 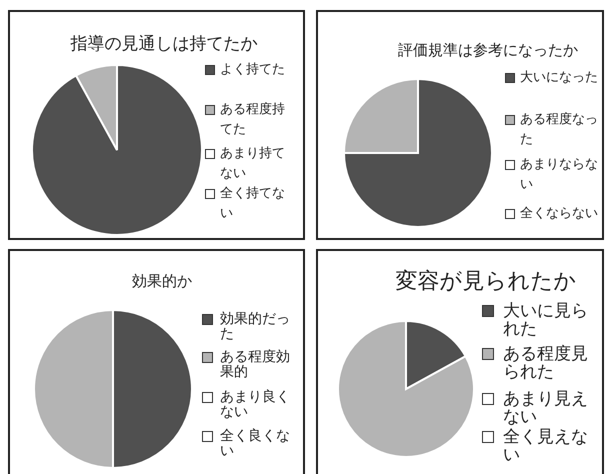 I want to click on chart-title: 効果的か, so click(x=162, y=281).